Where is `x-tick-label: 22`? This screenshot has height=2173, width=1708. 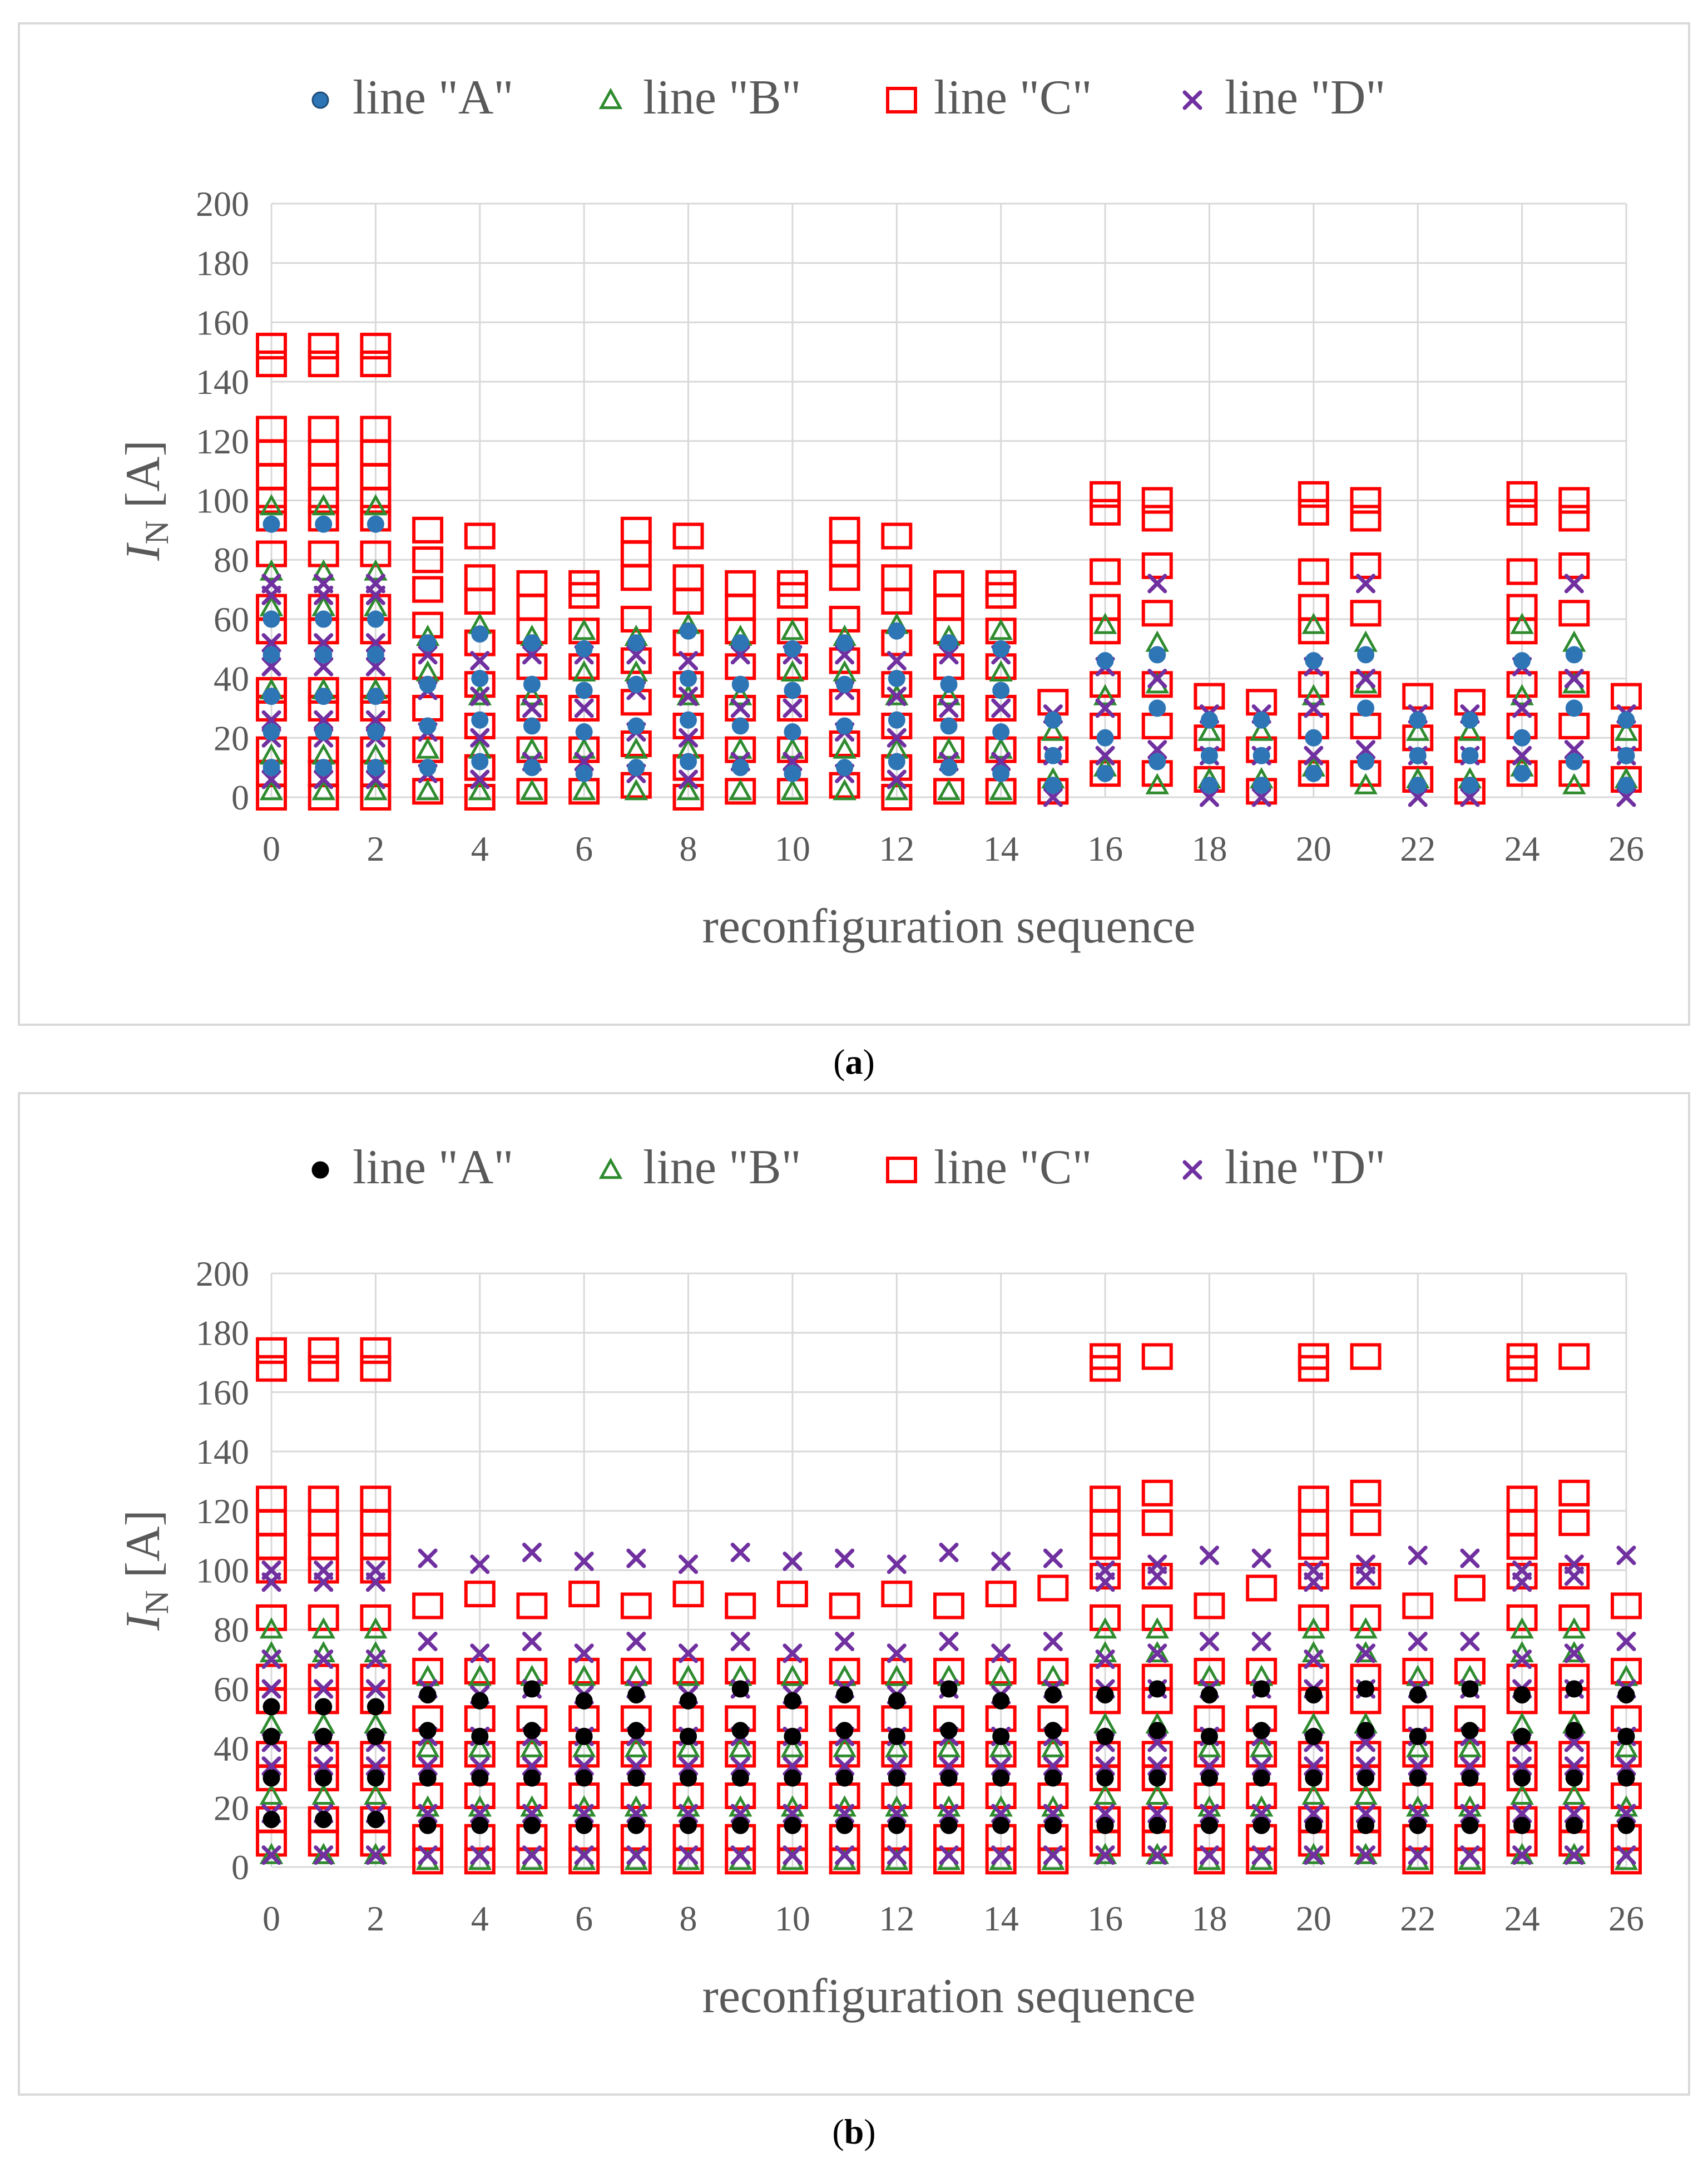
x-tick-label: 22 is located at coordinates (1417, 1919).